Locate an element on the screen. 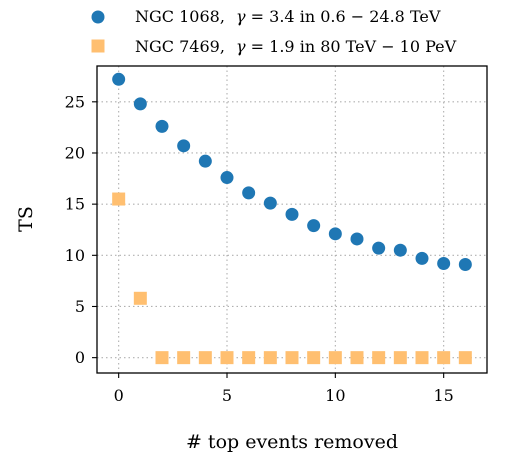 The image size is (512, 459). legend-label-ngc1068: NGC 1068, γ = 3.4 in 0.6 − 24.8 TeV is located at coordinates (288, 16).